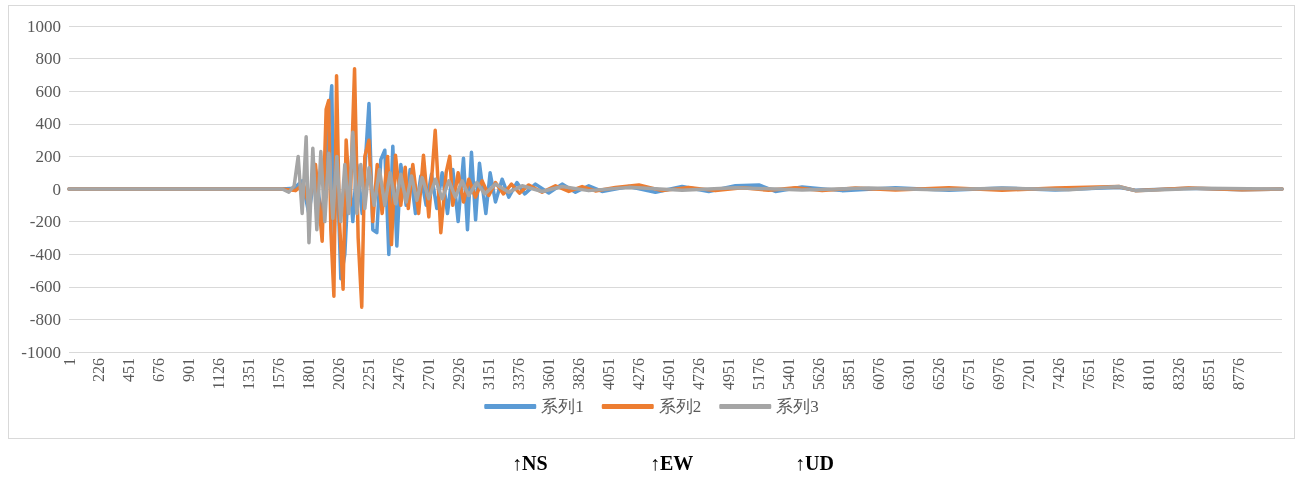  What do you see at coordinates (759, 374) in the screenshot?
I see `x-tick-label: 5176` at bounding box center [759, 374].